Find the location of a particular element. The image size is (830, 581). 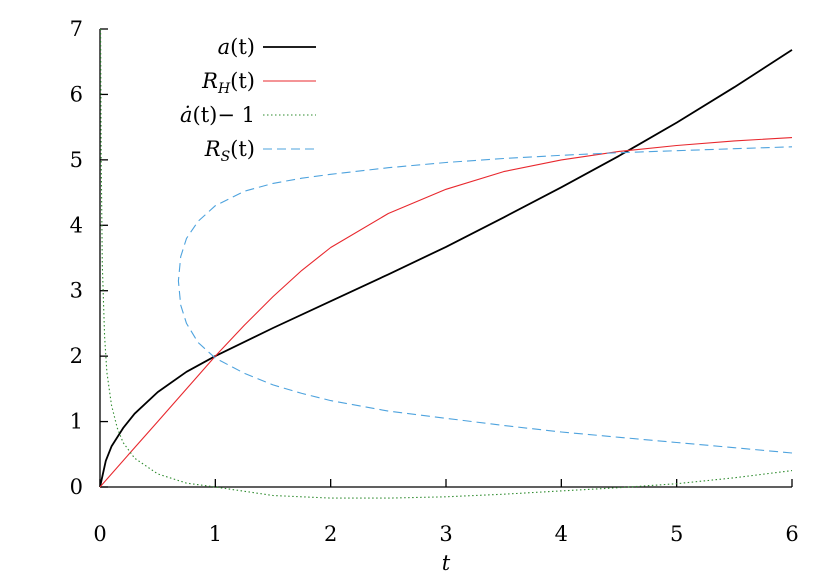

legend-label-r-s-t: RS(t) is located at coordinates (229, 151).